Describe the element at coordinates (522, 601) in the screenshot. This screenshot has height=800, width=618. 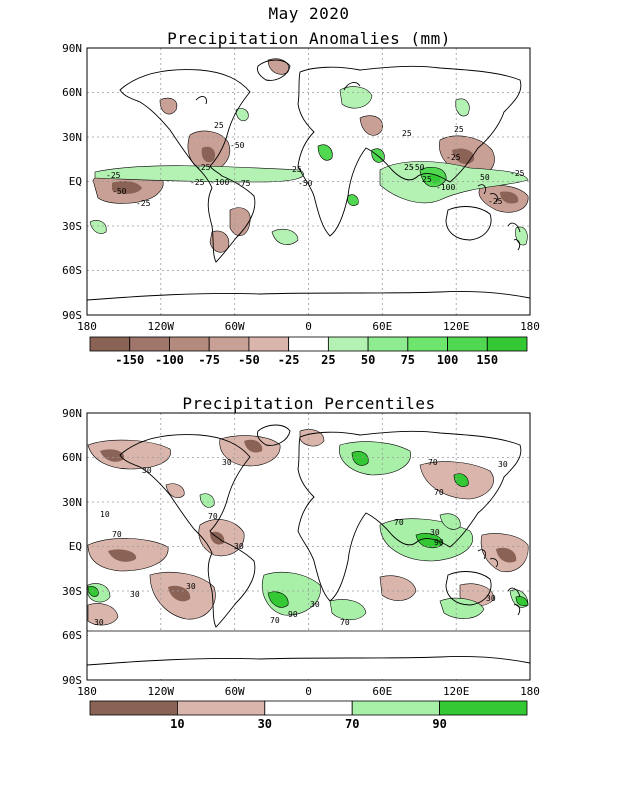
I see `percentile-patch-nz-strong-wet` at that location.